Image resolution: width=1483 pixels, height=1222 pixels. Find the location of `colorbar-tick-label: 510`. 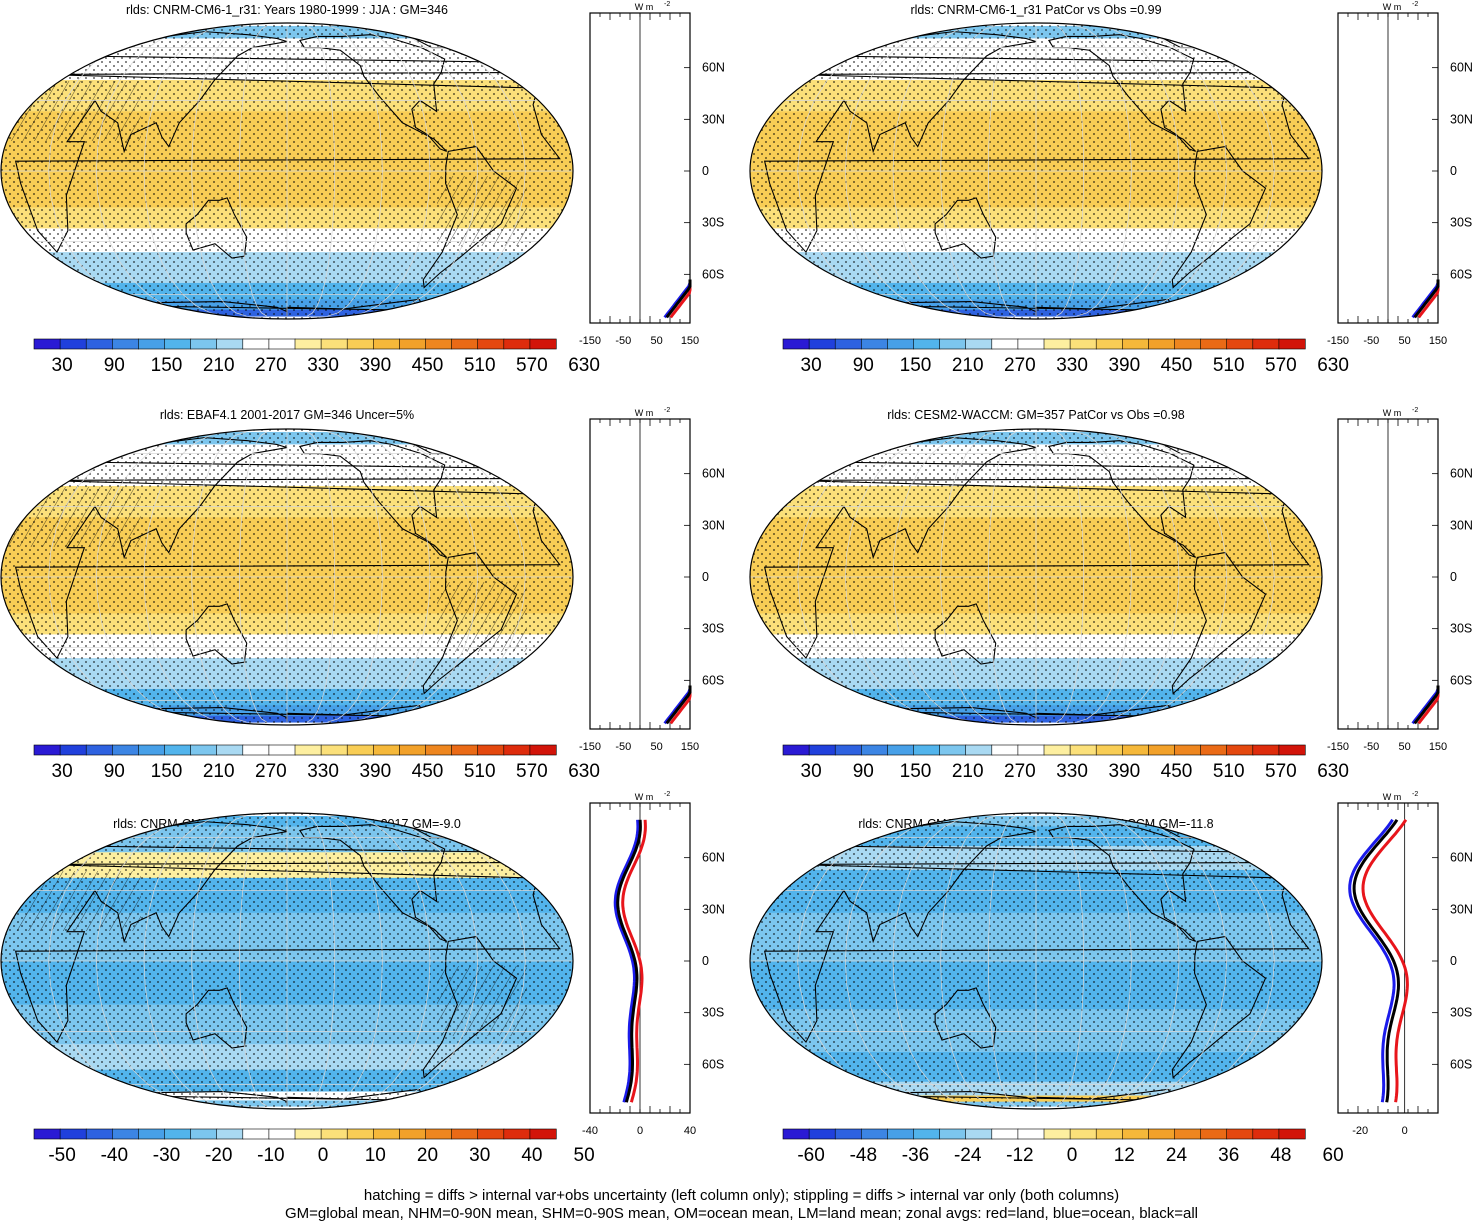

colorbar-tick-label: 510 is located at coordinates (480, 771).